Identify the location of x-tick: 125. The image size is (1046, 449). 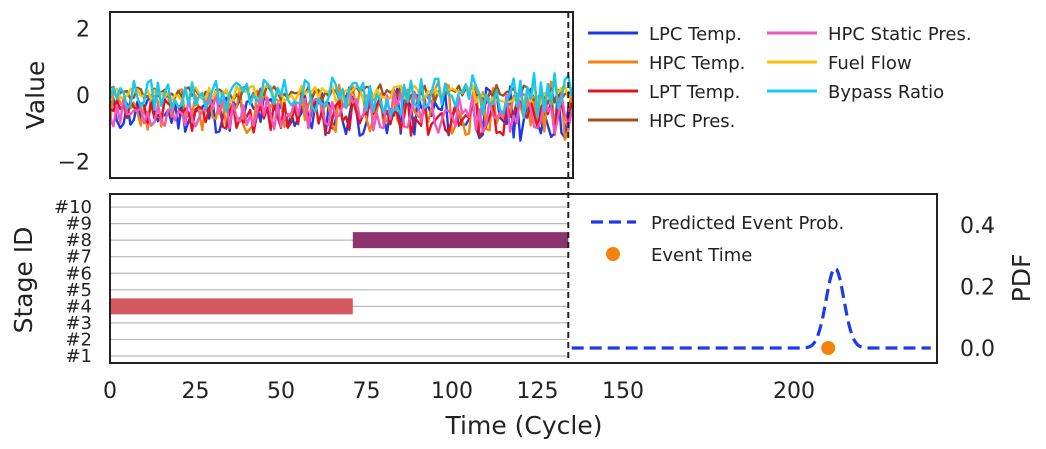
(538, 391).